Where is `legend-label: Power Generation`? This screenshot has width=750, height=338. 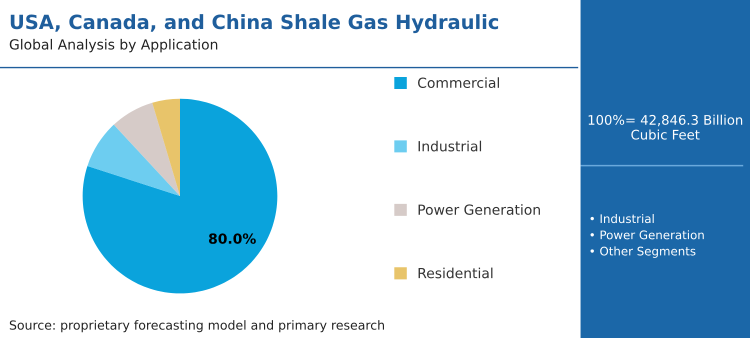
legend-label: Power Generation is located at coordinates (479, 209).